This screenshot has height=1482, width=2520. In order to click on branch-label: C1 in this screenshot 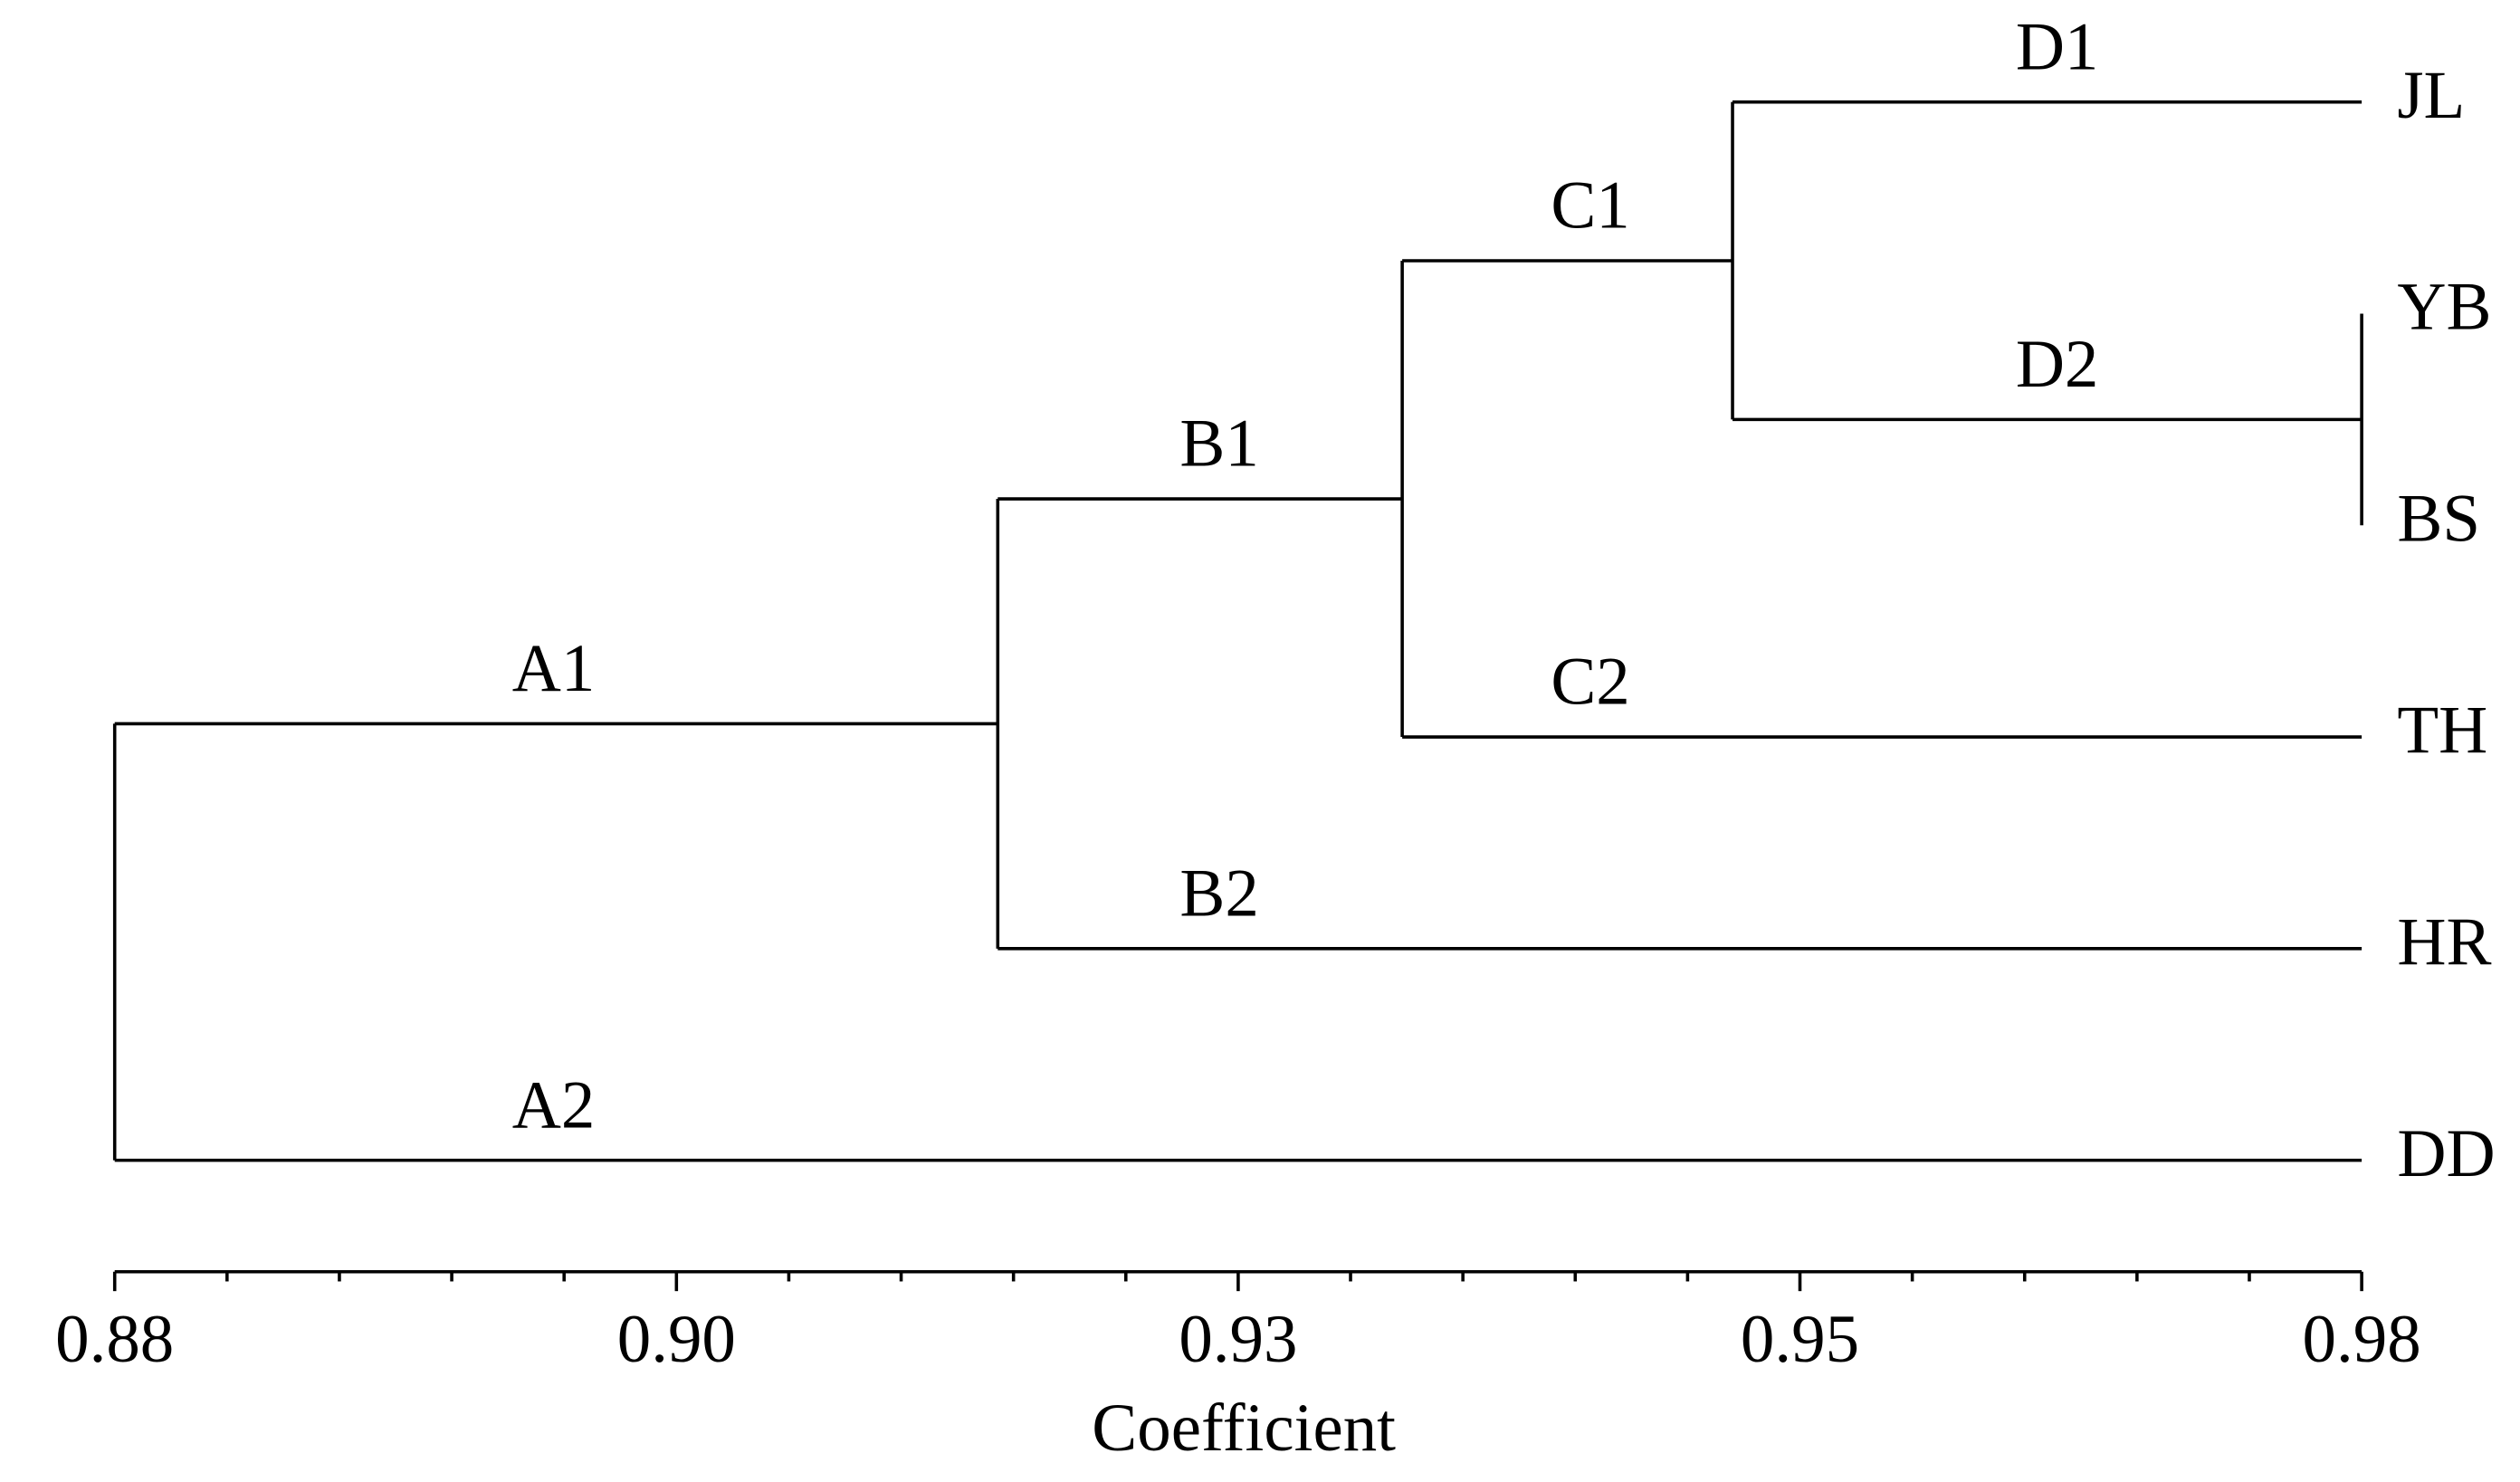, I will do `click(1590, 206)`.